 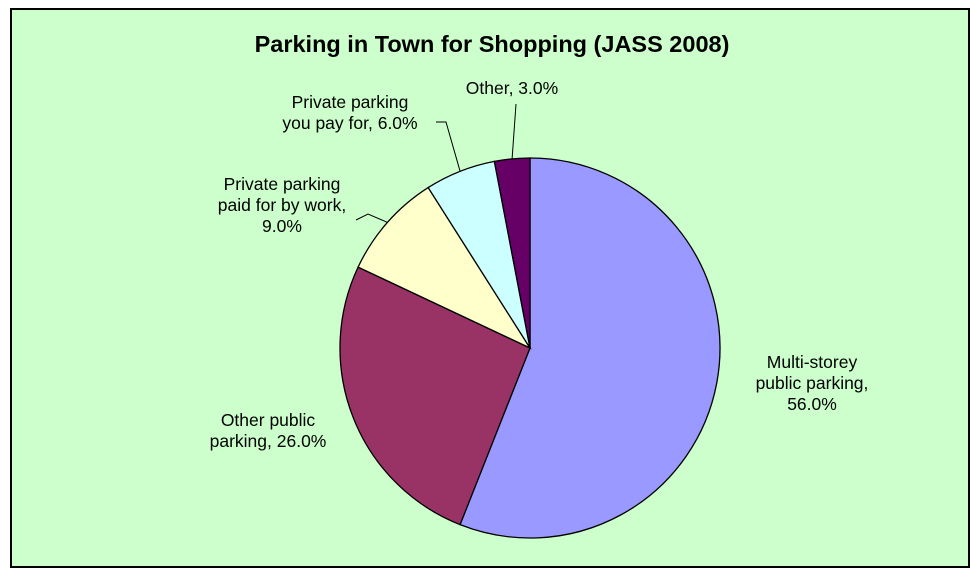 I want to click on chart-title: Parking in Town for Shopping (JASS 2008), so click(x=492, y=44).